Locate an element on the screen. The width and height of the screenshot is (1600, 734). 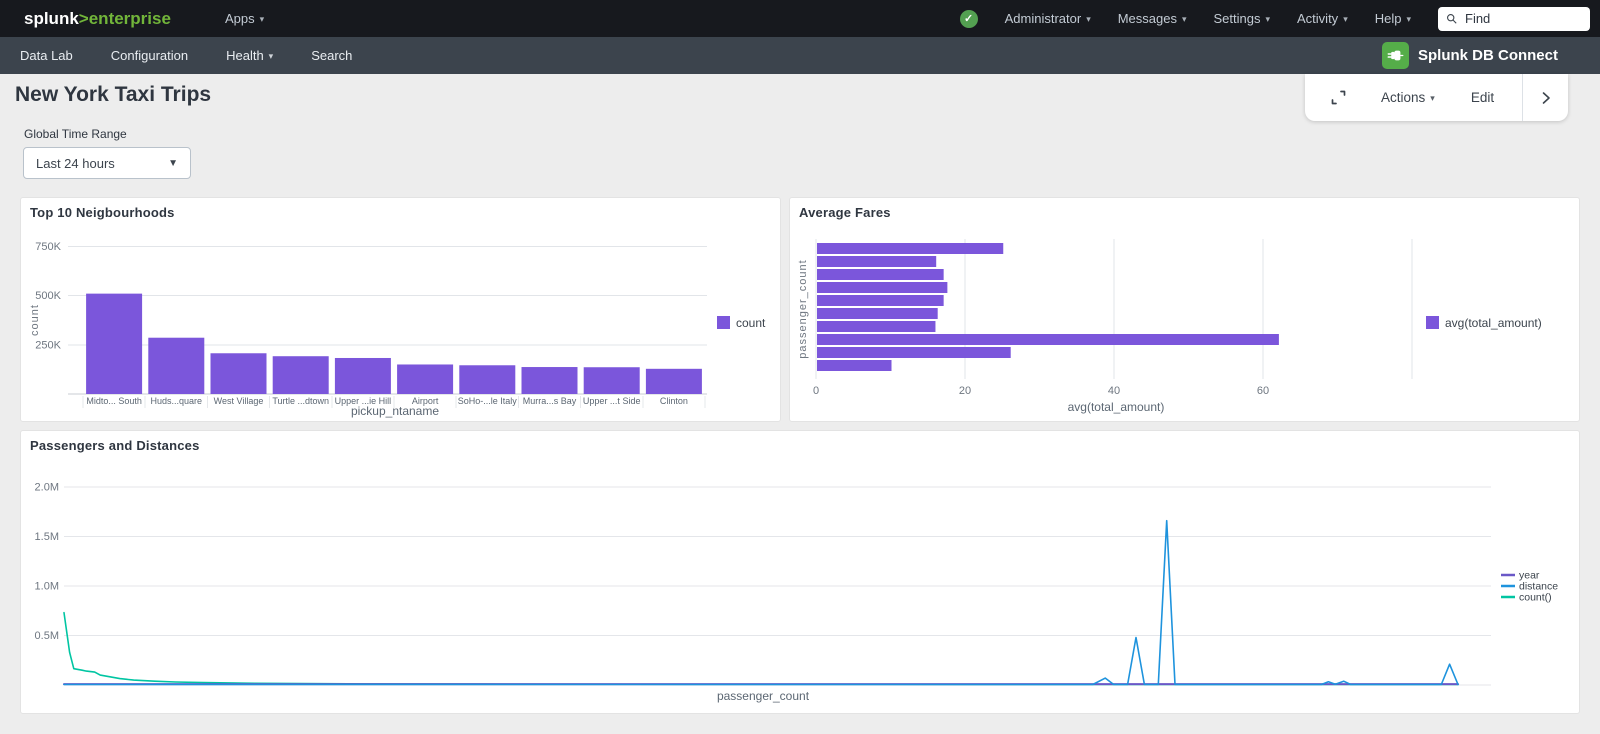
x-tick-label: 20 is located at coordinates (965, 391).